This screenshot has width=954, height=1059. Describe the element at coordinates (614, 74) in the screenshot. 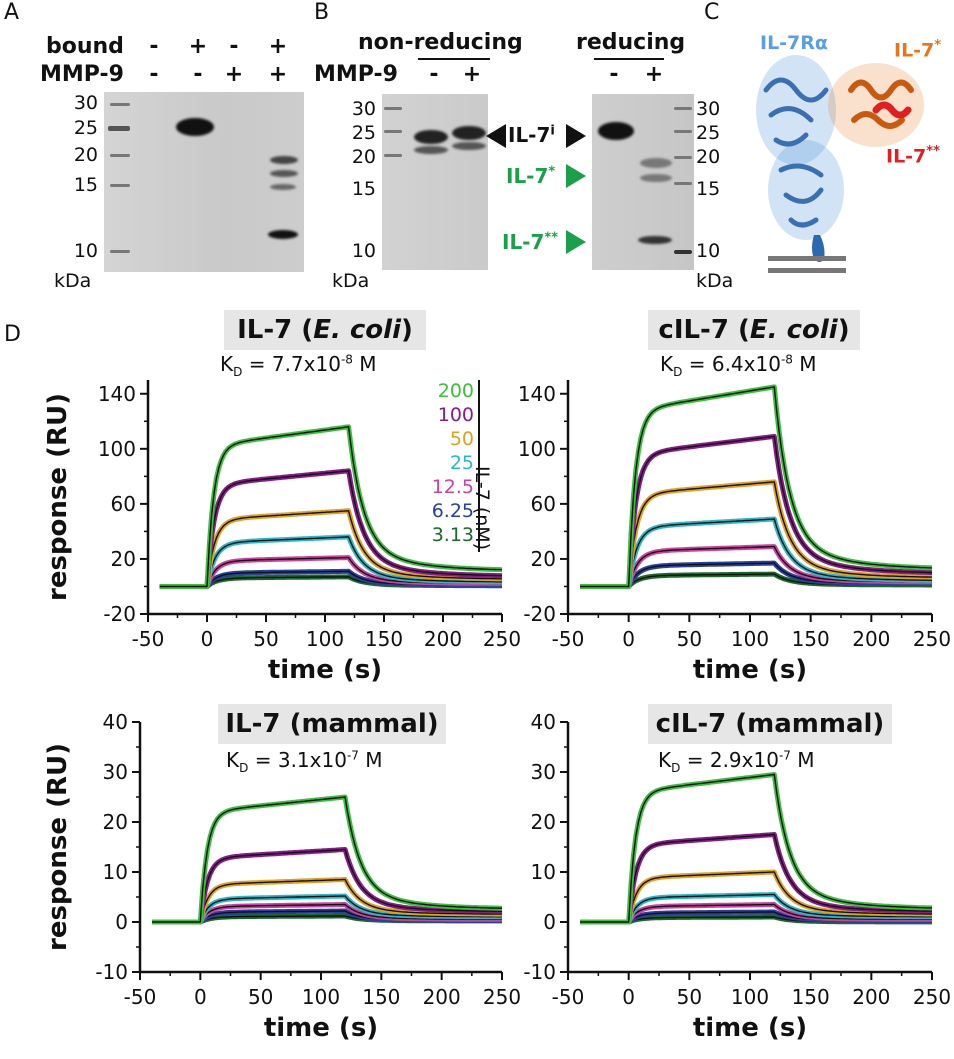

I see `mmp9-mark-3: -` at that location.